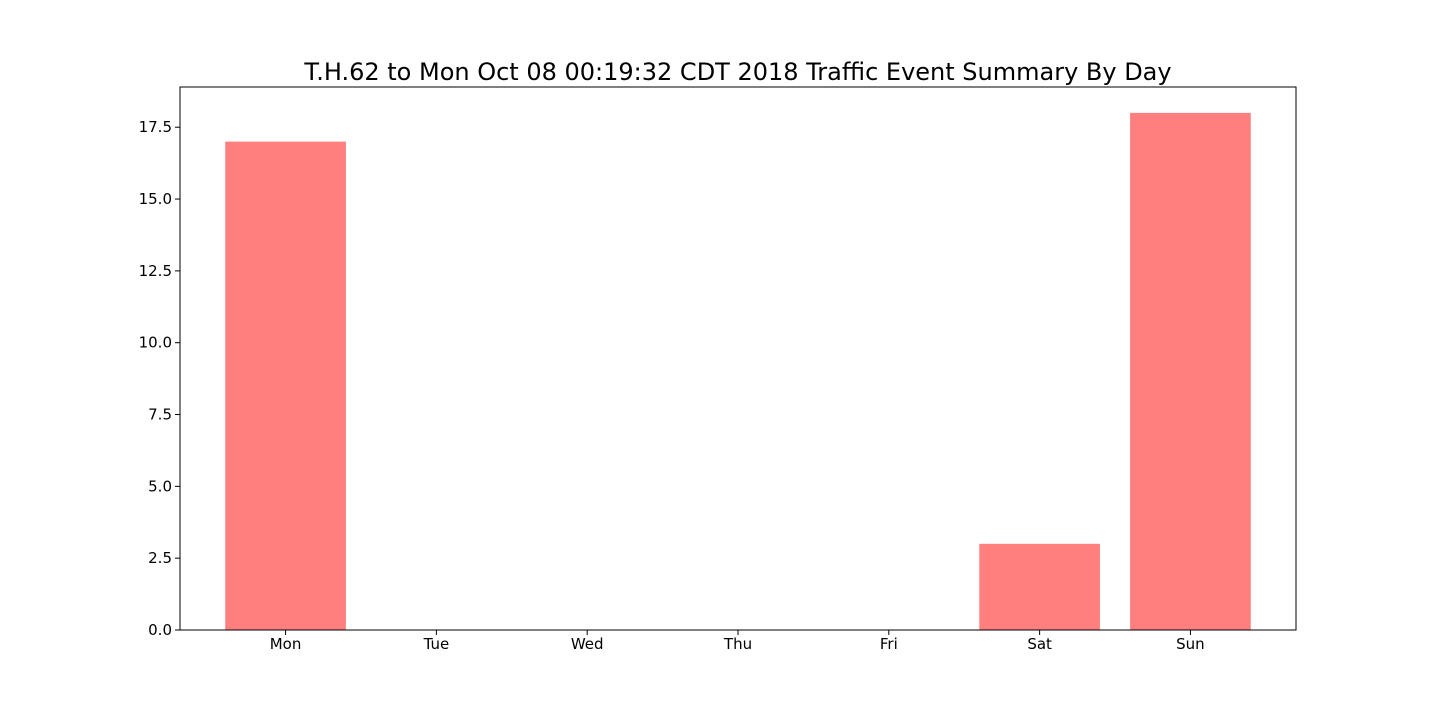 This screenshot has height=720, width=1440. What do you see at coordinates (889, 644) in the screenshot?
I see `x-tick-label-fri: Fri` at bounding box center [889, 644].